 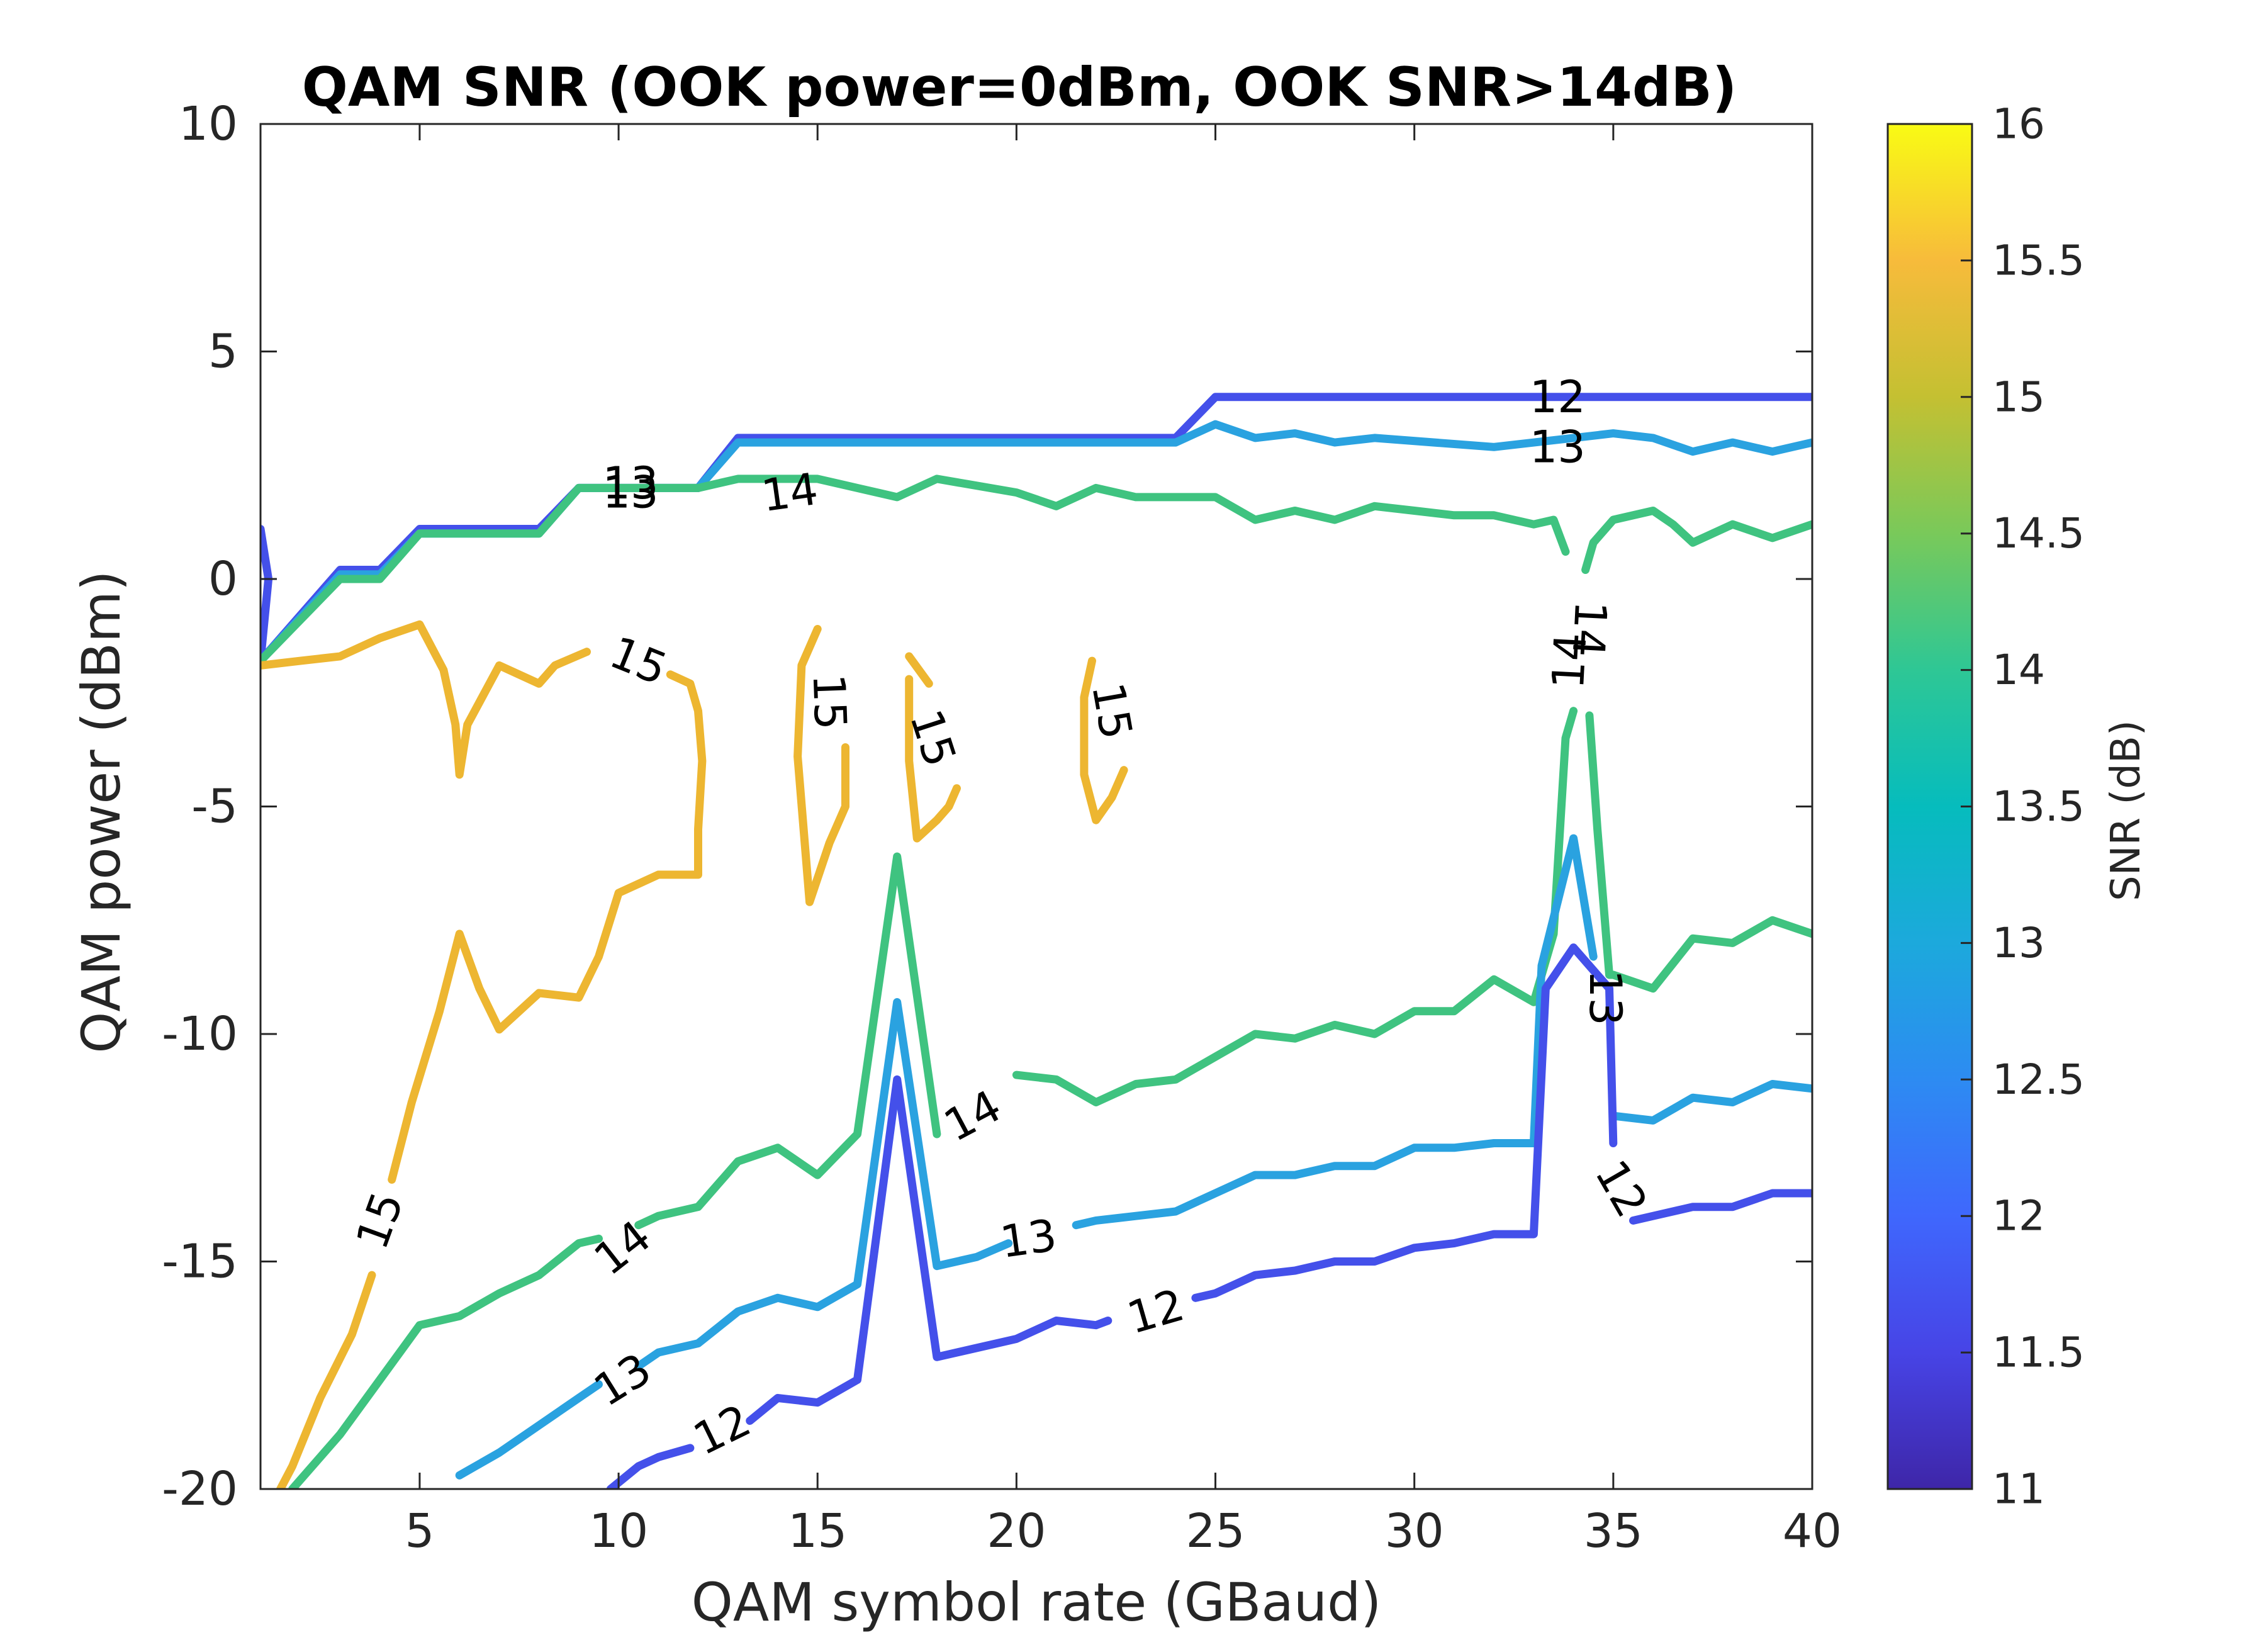 I want to click on contour-label-1: 13, so click(x=1558, y=447).